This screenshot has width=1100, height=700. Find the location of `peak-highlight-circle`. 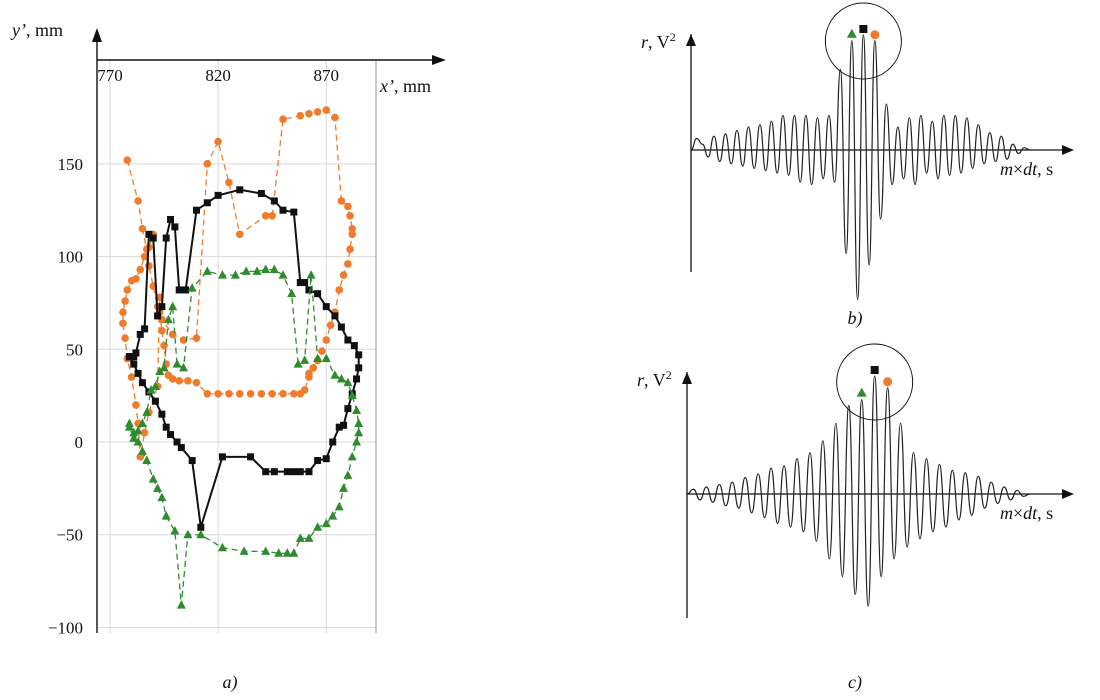

peak-highlight-circle is located at coordinates (863, 41).